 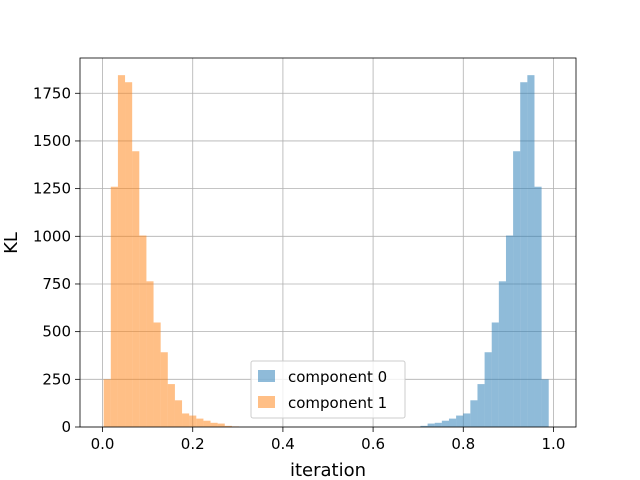 I want to click on y-tick-label: 1000, so click(x=52, y=236).